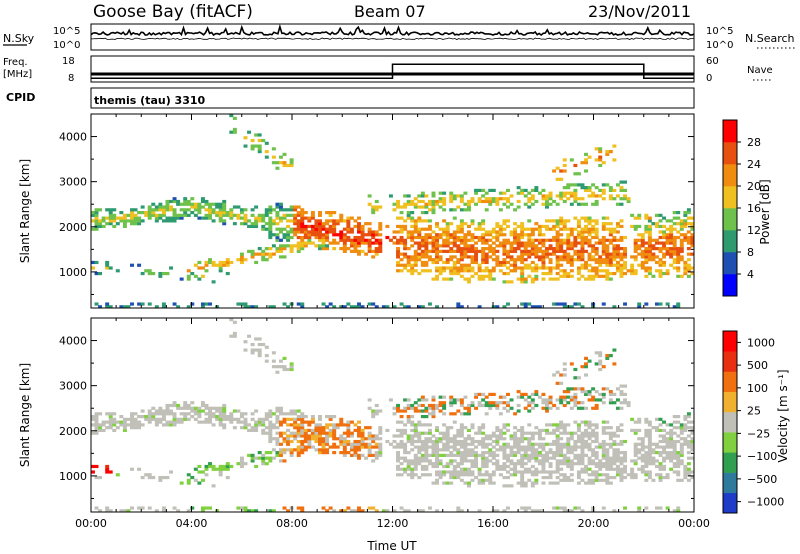 This screenshot has width=800, height=554. What do you see at coordinates (762, 479) in the screenshot?
I see `colorbar-tick-label: −500` at bounding box center [762, 479].